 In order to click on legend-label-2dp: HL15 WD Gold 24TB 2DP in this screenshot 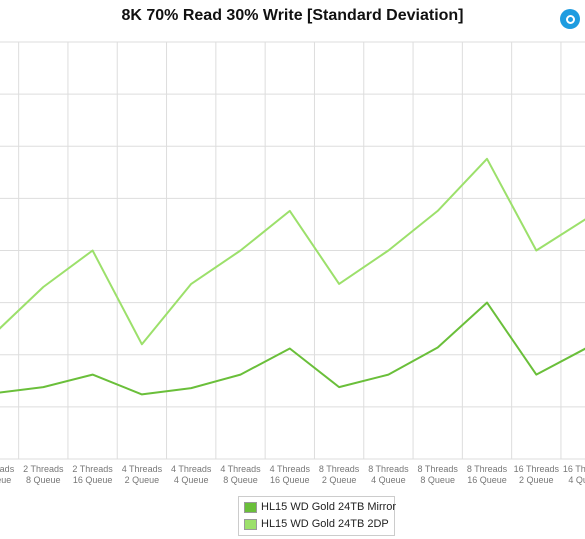, I will do `click(325, 524)`.